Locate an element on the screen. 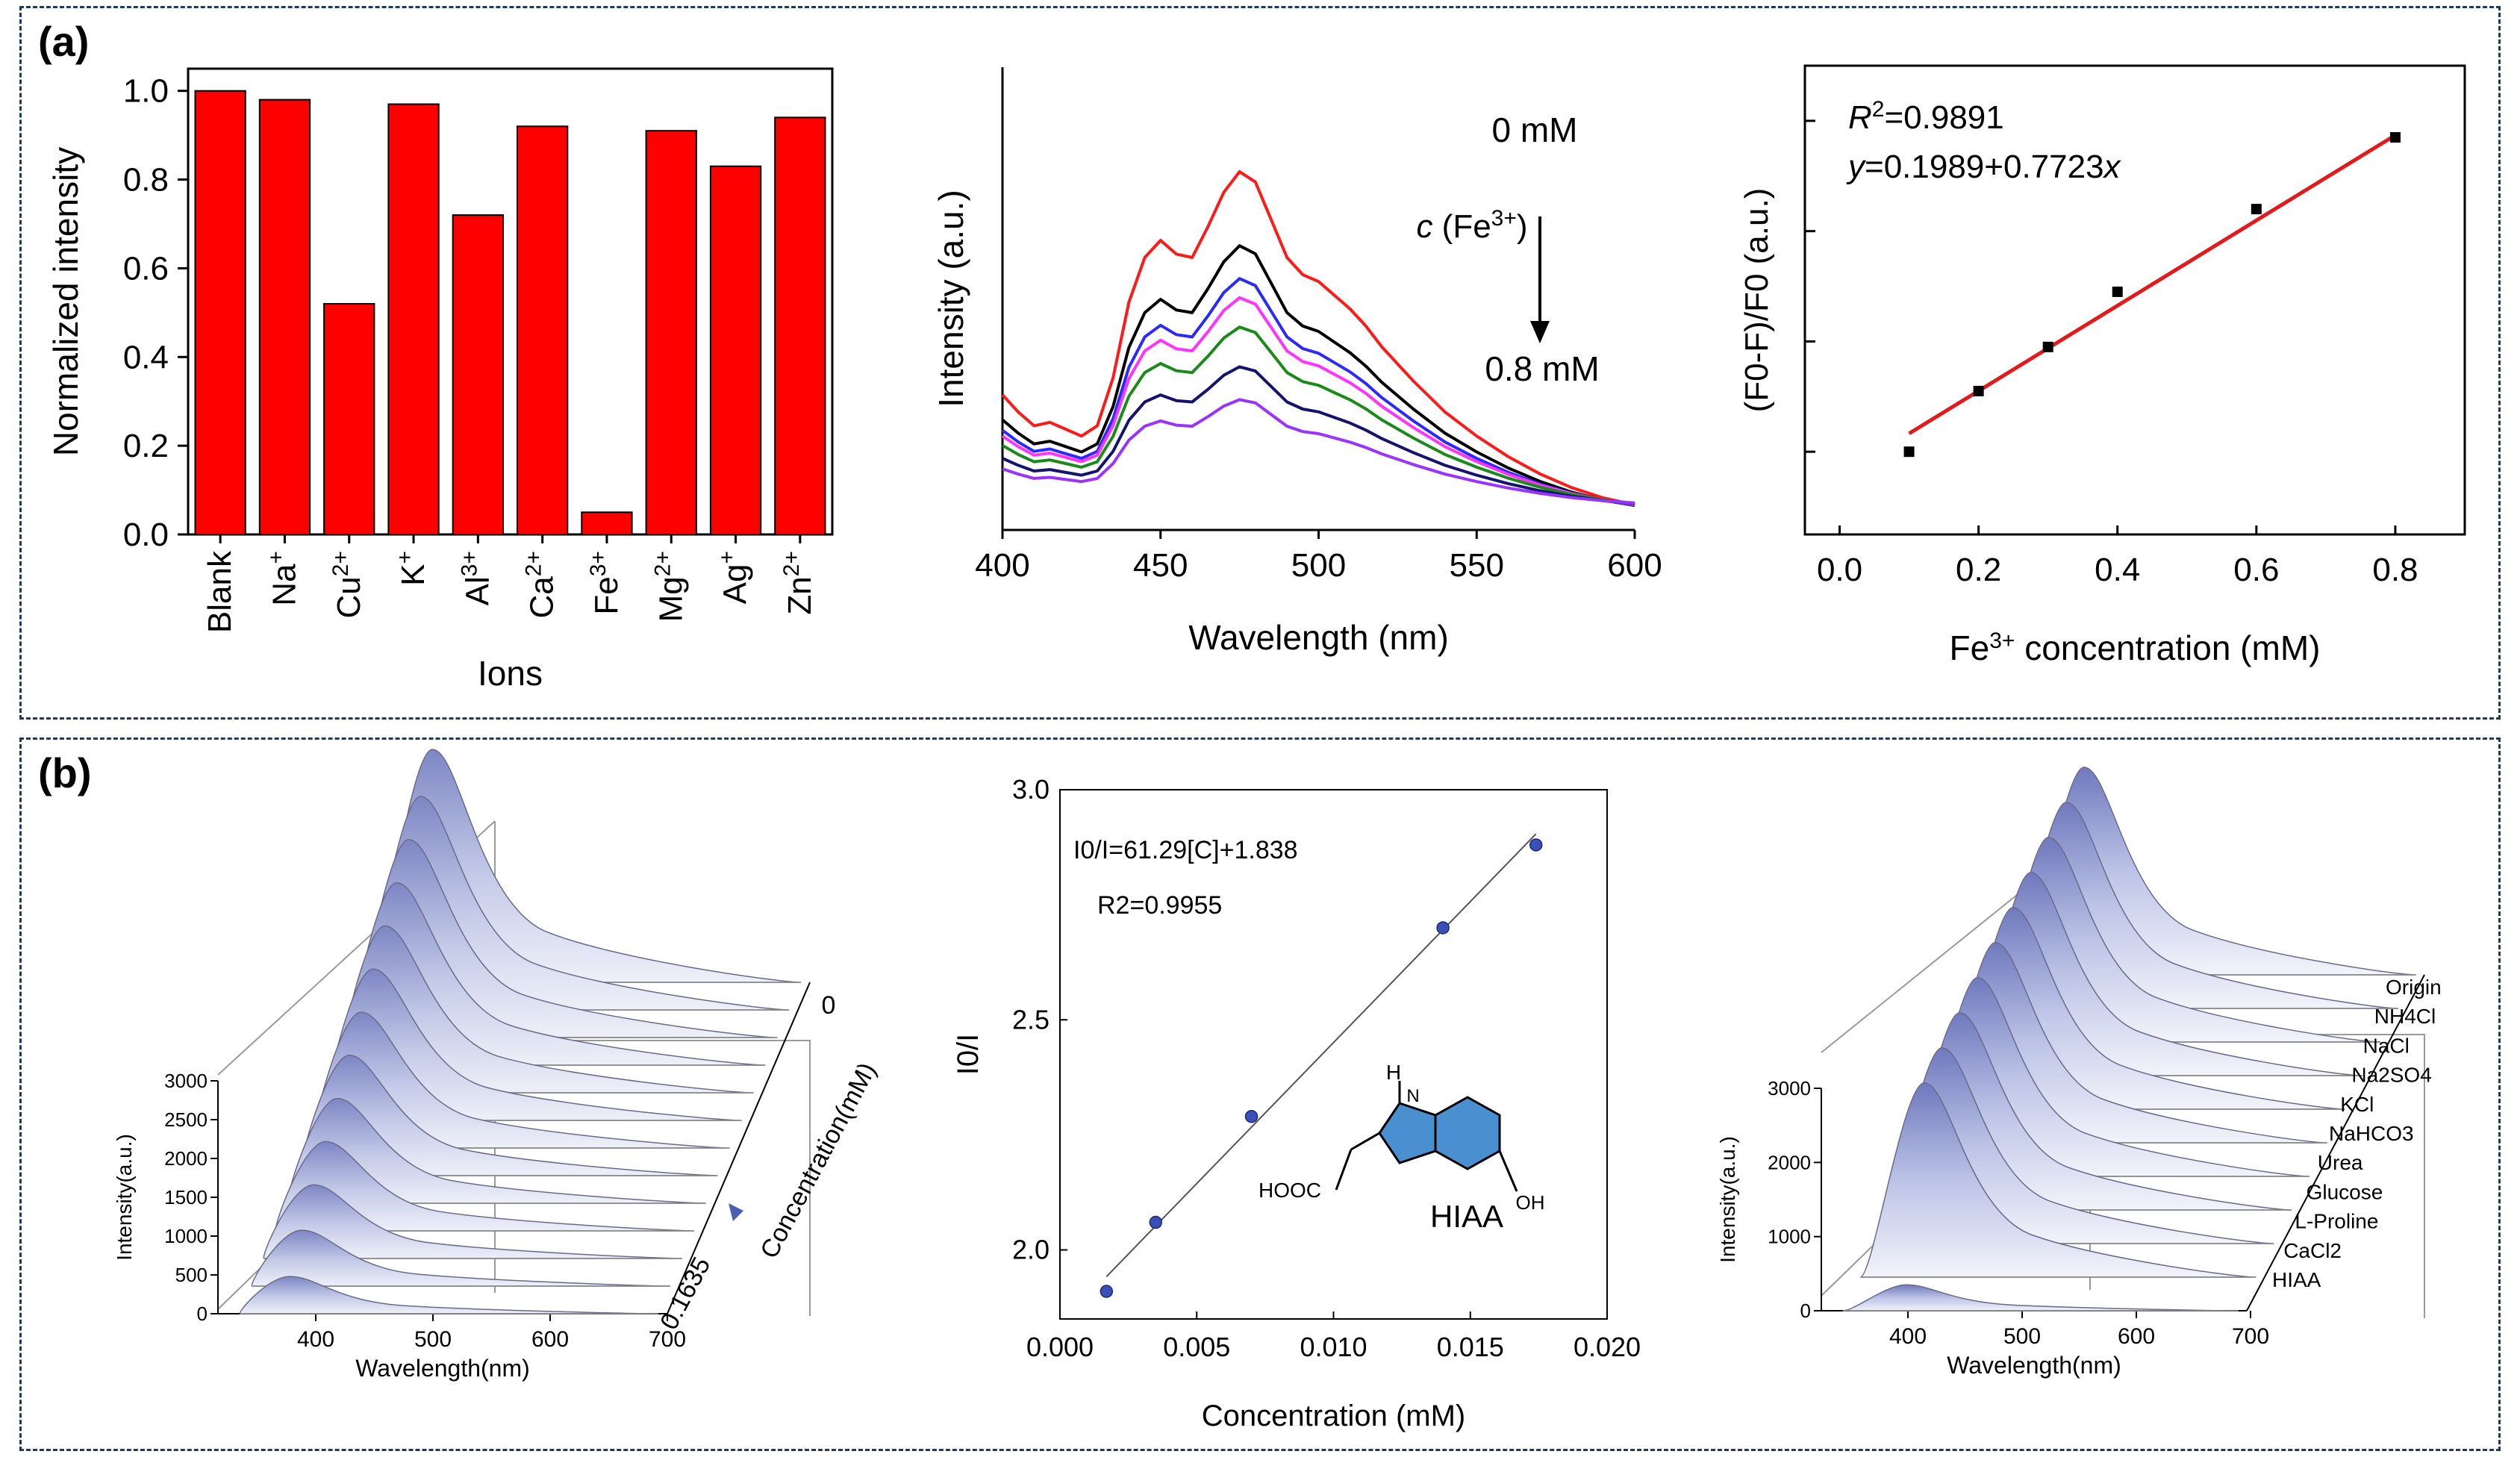  bar-Ca2+ is located at coordinates (542, 330).